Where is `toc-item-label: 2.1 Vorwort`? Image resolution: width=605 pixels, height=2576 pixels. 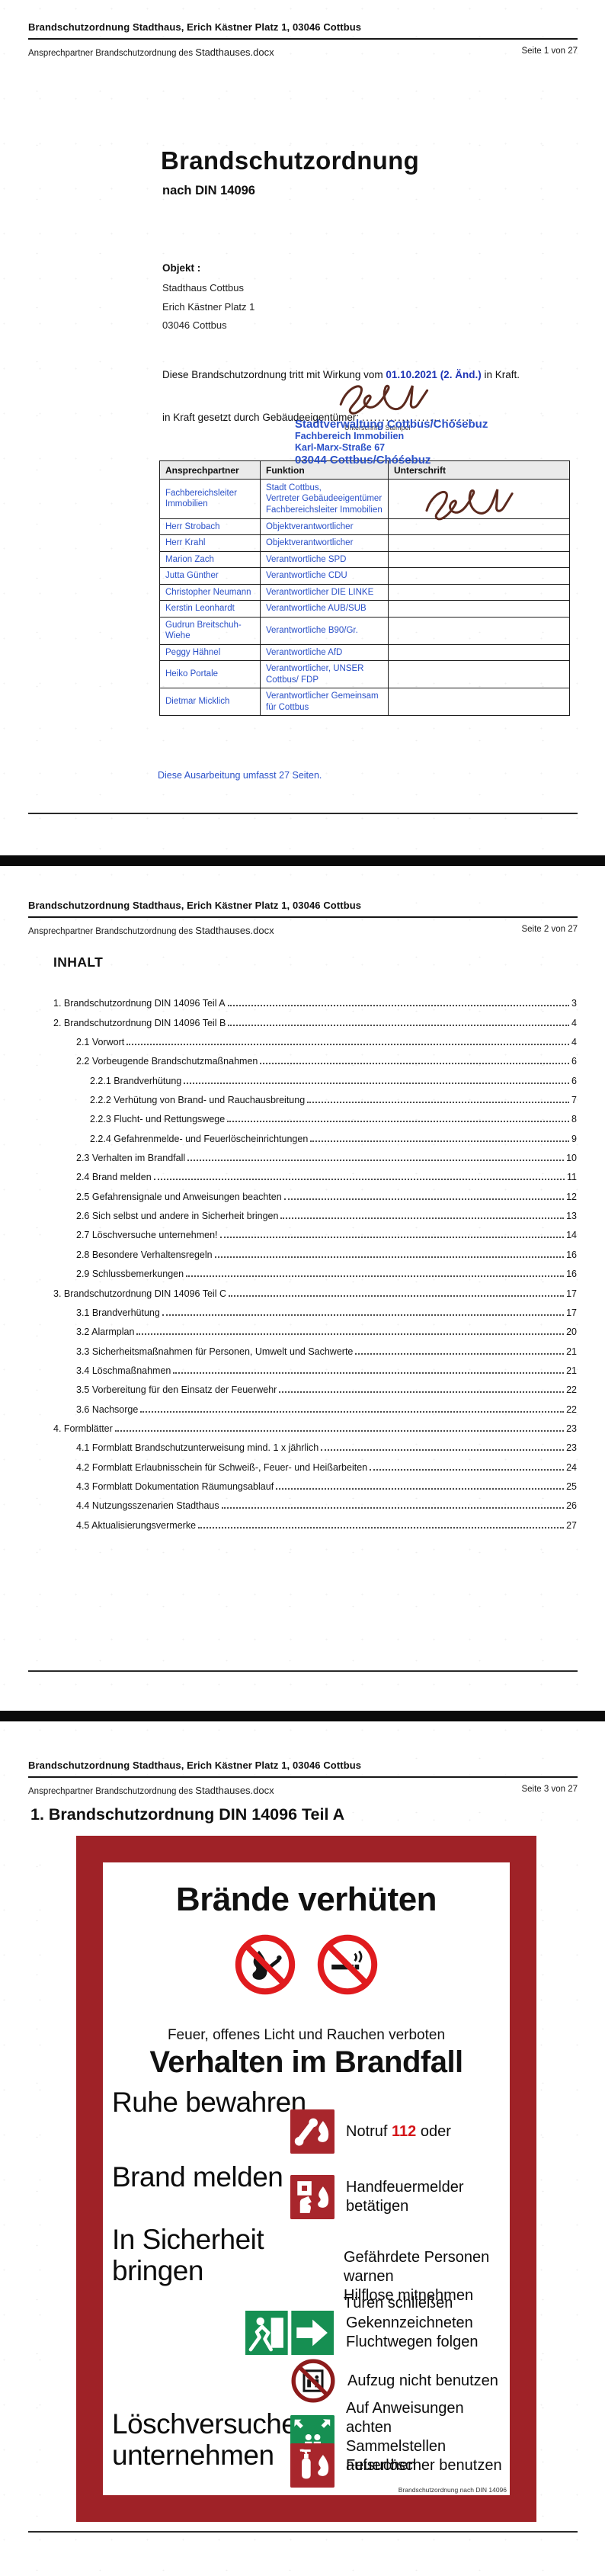 toc-item-label: 2.1 Vorwort is located at coordinates (100, 1042).